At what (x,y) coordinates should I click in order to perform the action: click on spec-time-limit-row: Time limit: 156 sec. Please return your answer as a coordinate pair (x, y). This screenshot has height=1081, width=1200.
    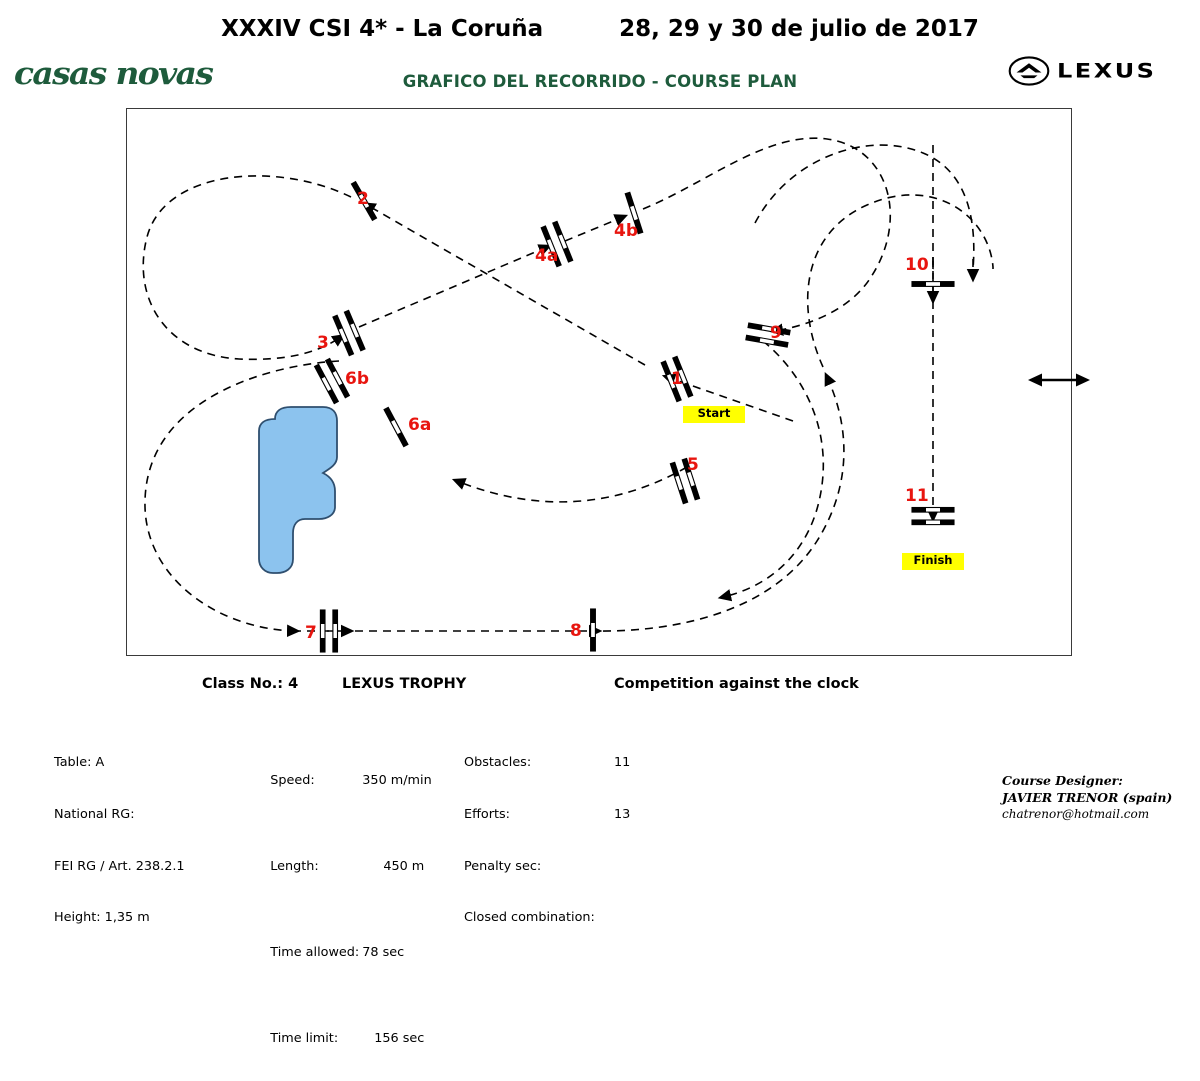
    Looking at the image, I should click on (339, 1038).